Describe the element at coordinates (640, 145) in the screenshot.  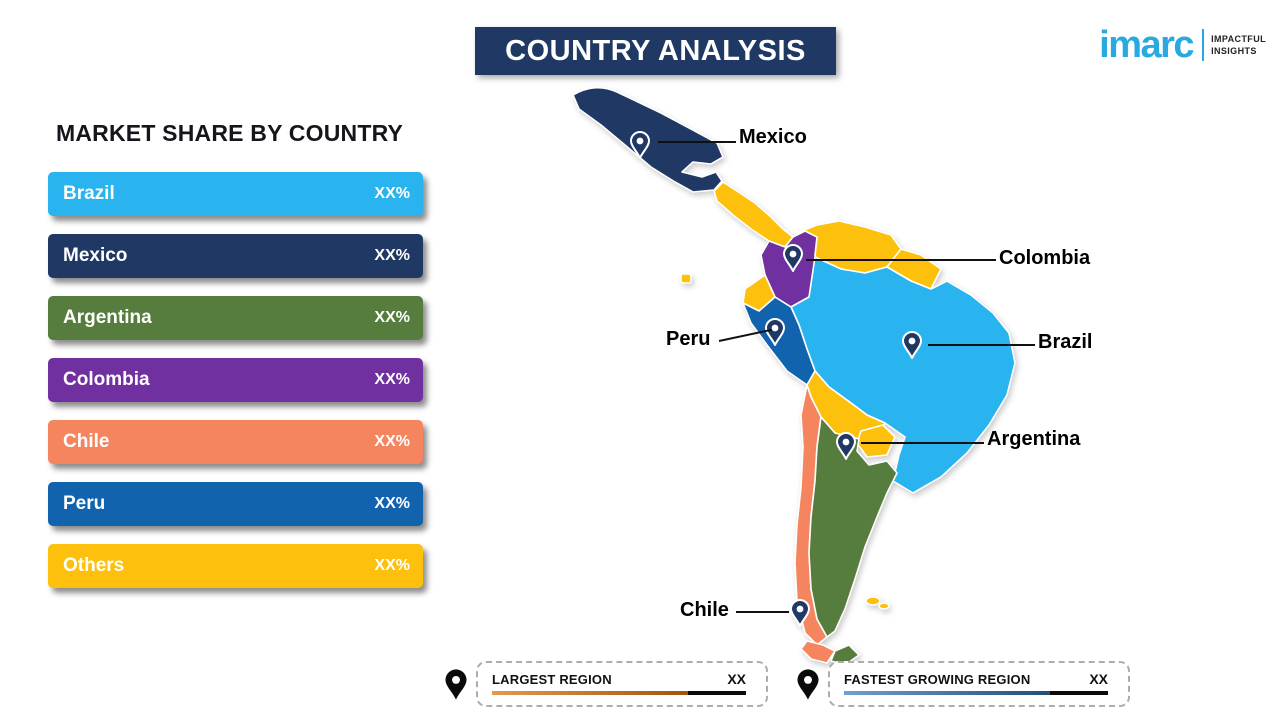
I see `map-pin-mexico` at that location.